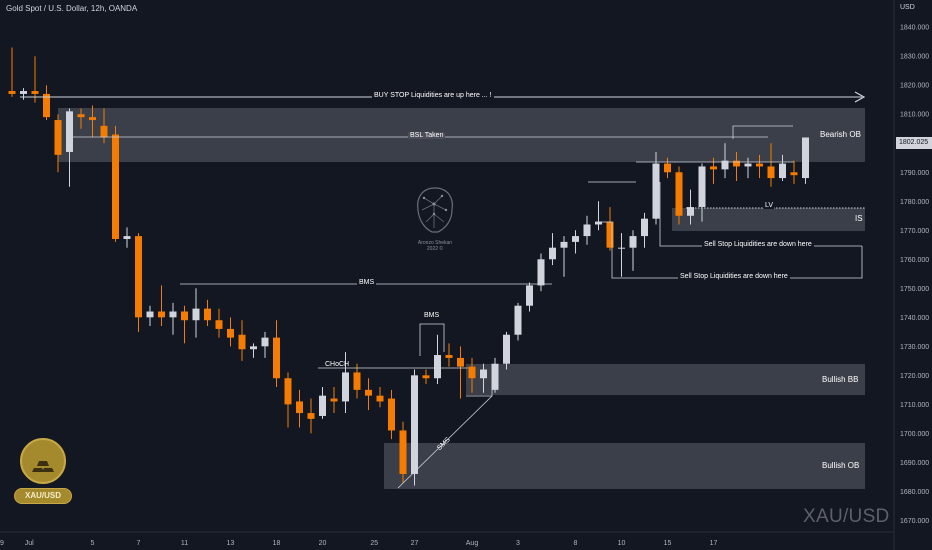 The height and width of the screenshot is (550, 932). I want to click on sms-diagonal, so click(445, 429).